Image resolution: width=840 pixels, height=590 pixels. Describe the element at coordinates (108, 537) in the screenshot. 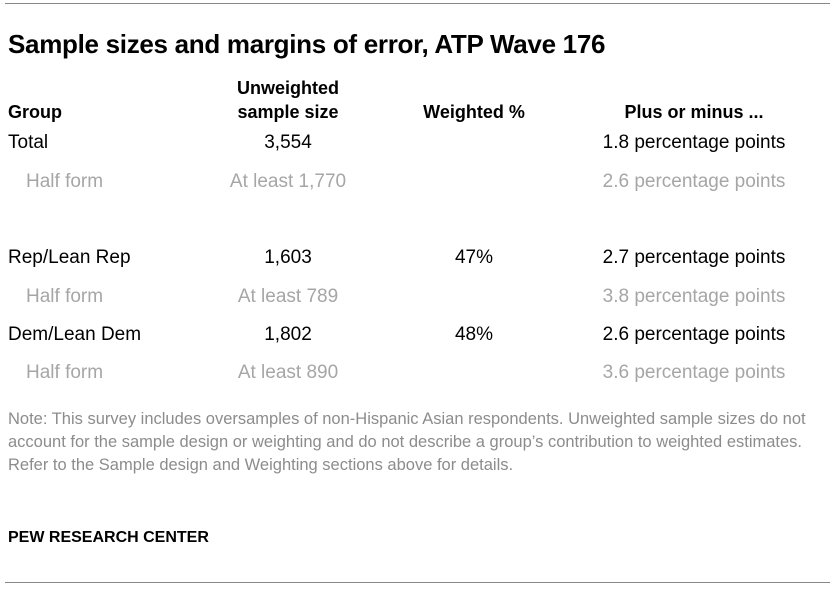

I see `source: PEW RESEARCH CENTER` at that location.